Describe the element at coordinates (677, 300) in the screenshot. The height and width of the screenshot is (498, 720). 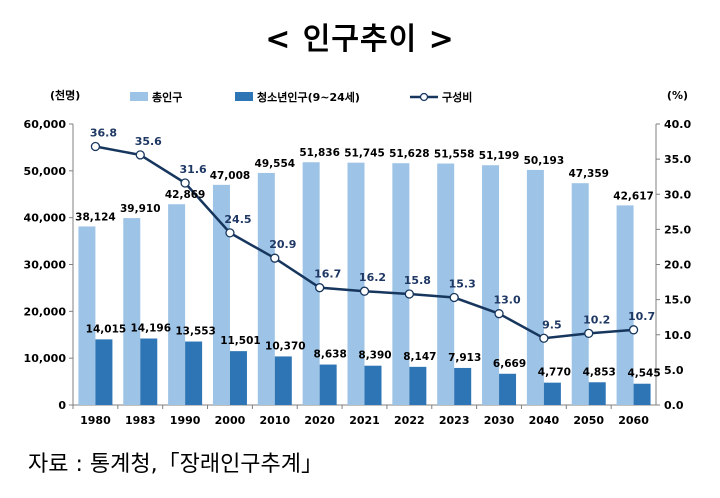
I see `right-tick-label: 15.0` at that location.